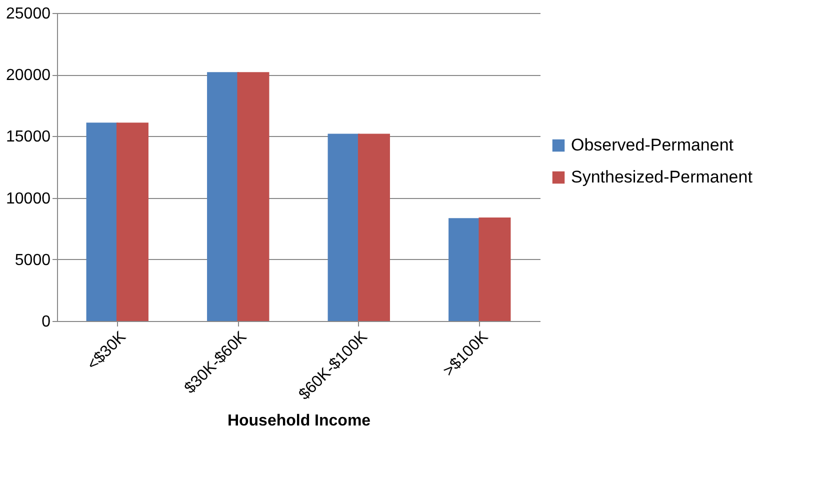 The height and width of the screenshot is (483, 839). I want to click on y-tick-label: 10000, so click(28, 199).